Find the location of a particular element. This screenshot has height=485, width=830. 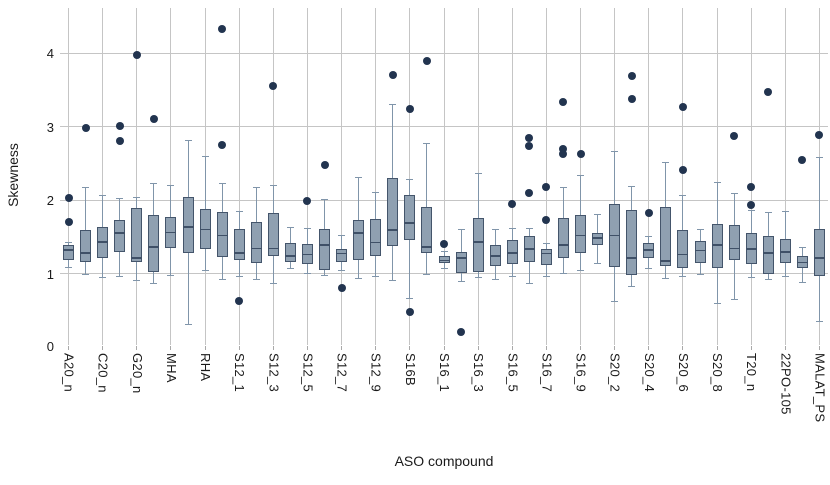

x-tick-label: S16_9 is located at coordinates (581, 373).